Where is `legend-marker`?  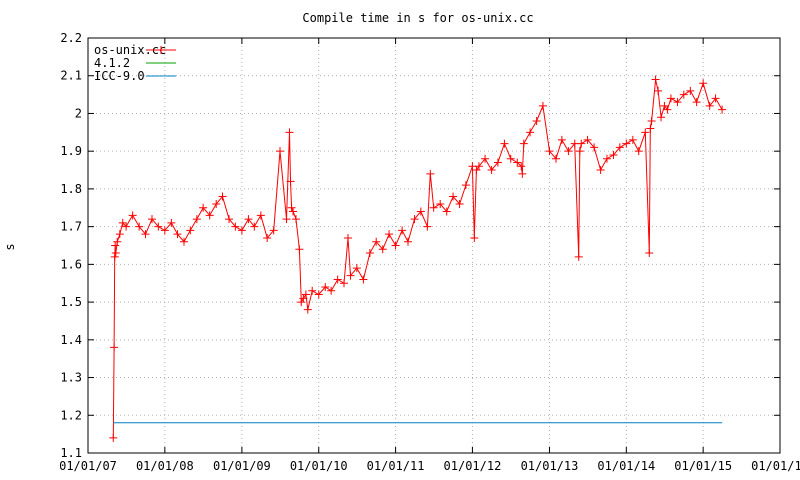 legend-marker is located at coordinates (161, 50).